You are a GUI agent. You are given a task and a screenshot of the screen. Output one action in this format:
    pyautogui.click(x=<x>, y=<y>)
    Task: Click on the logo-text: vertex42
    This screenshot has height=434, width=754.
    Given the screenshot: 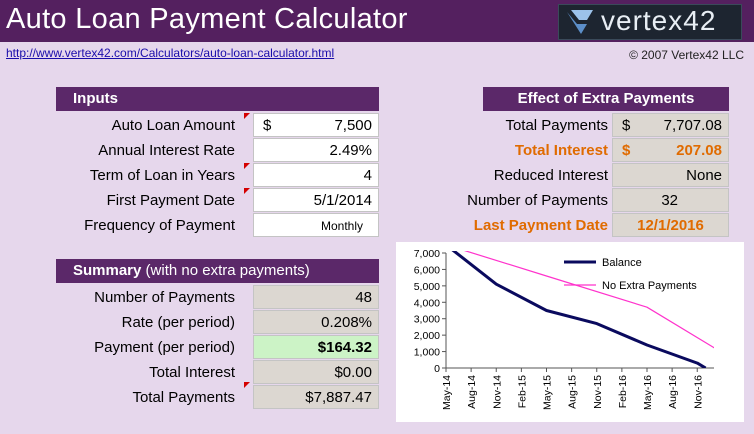 What is the action you would take?
    pyautogui.click(x=659, y=20)
    